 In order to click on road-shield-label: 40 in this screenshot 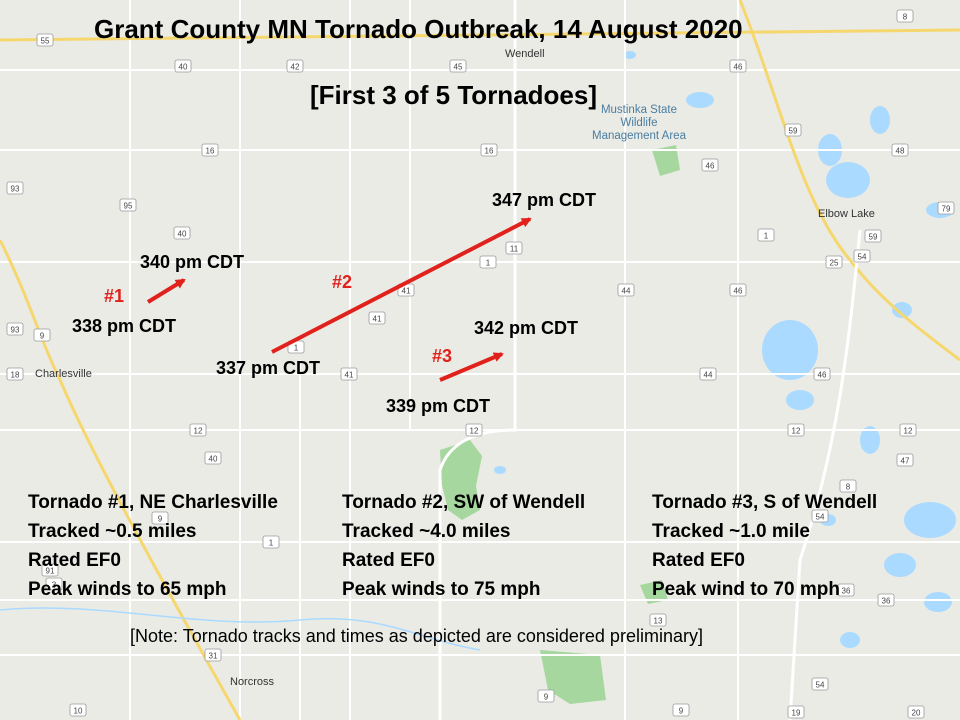, I will do `click(213, 459)`.